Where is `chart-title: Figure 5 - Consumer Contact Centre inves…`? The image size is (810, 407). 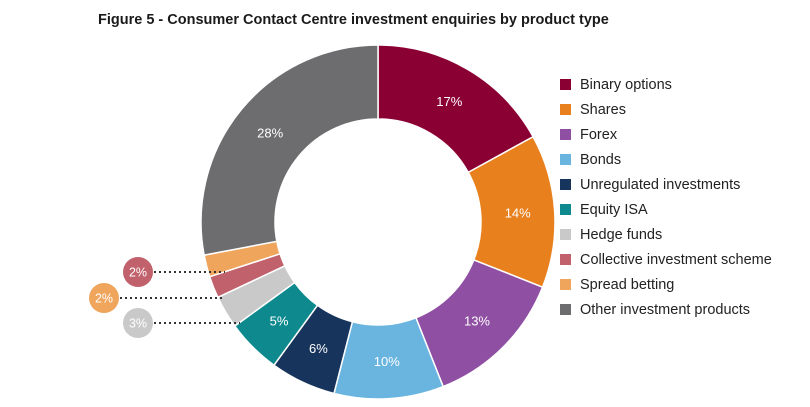 chart-title: Figure 5 - Consumer Contact Centre inves… is located at coordinates (353, 20).